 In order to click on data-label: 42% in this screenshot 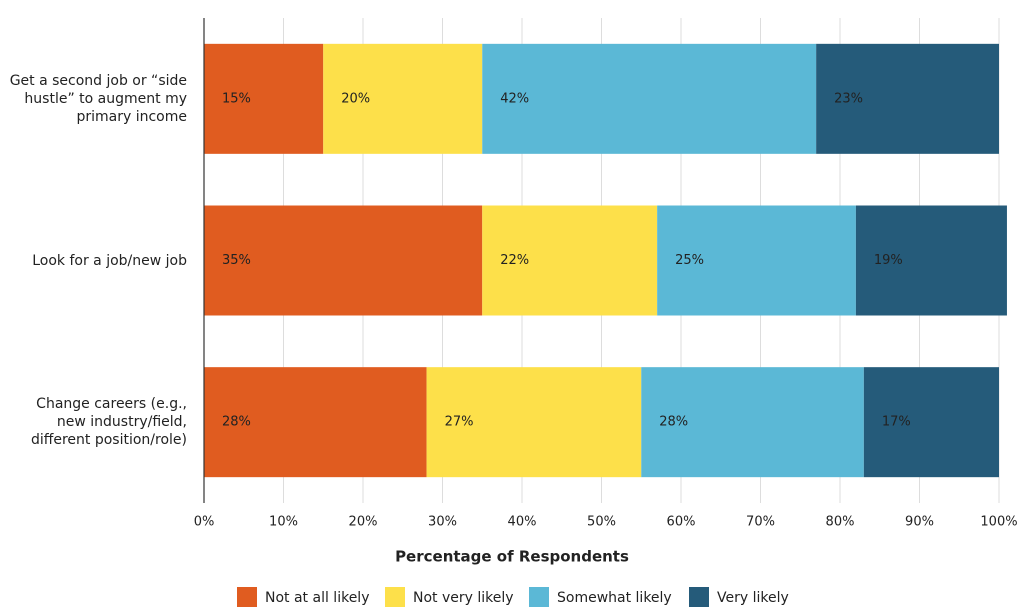, I will do `click(514, 98)`.